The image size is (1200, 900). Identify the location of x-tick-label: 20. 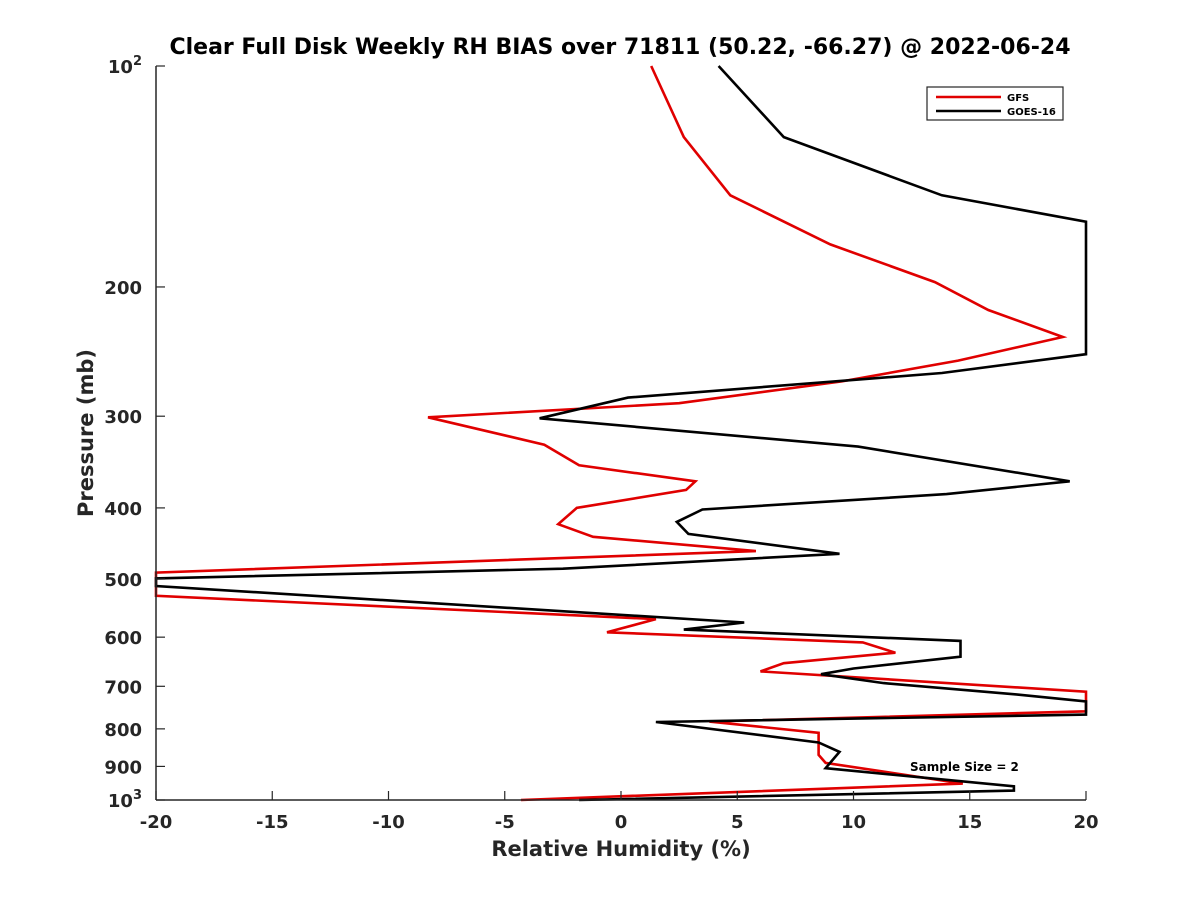
(1085, 822).